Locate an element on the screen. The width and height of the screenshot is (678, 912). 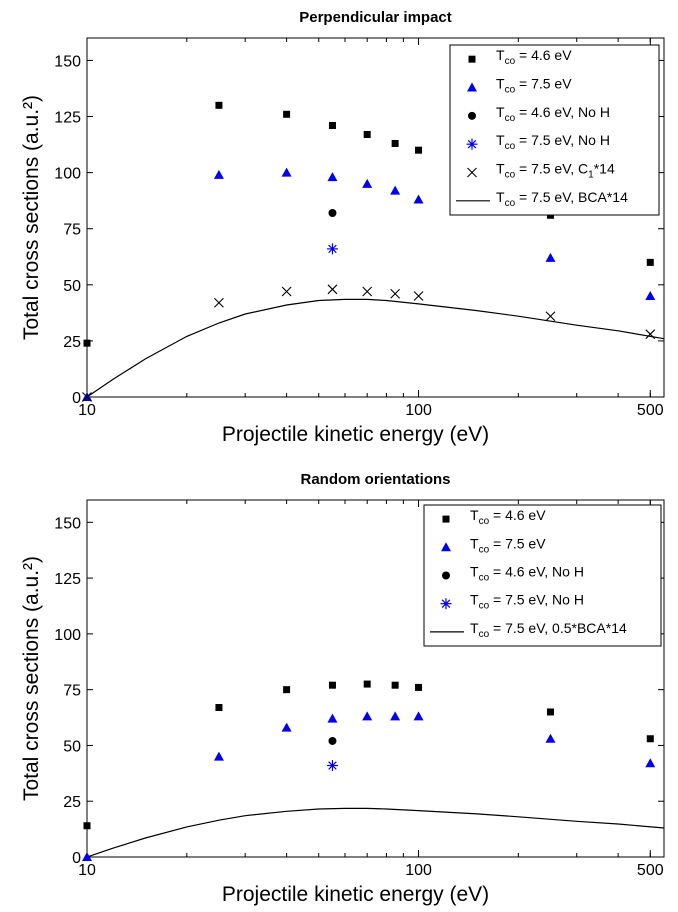
chart-1-legend-entry-1-label: Tco = 4.6 eV is located at coordinates (534, 57).